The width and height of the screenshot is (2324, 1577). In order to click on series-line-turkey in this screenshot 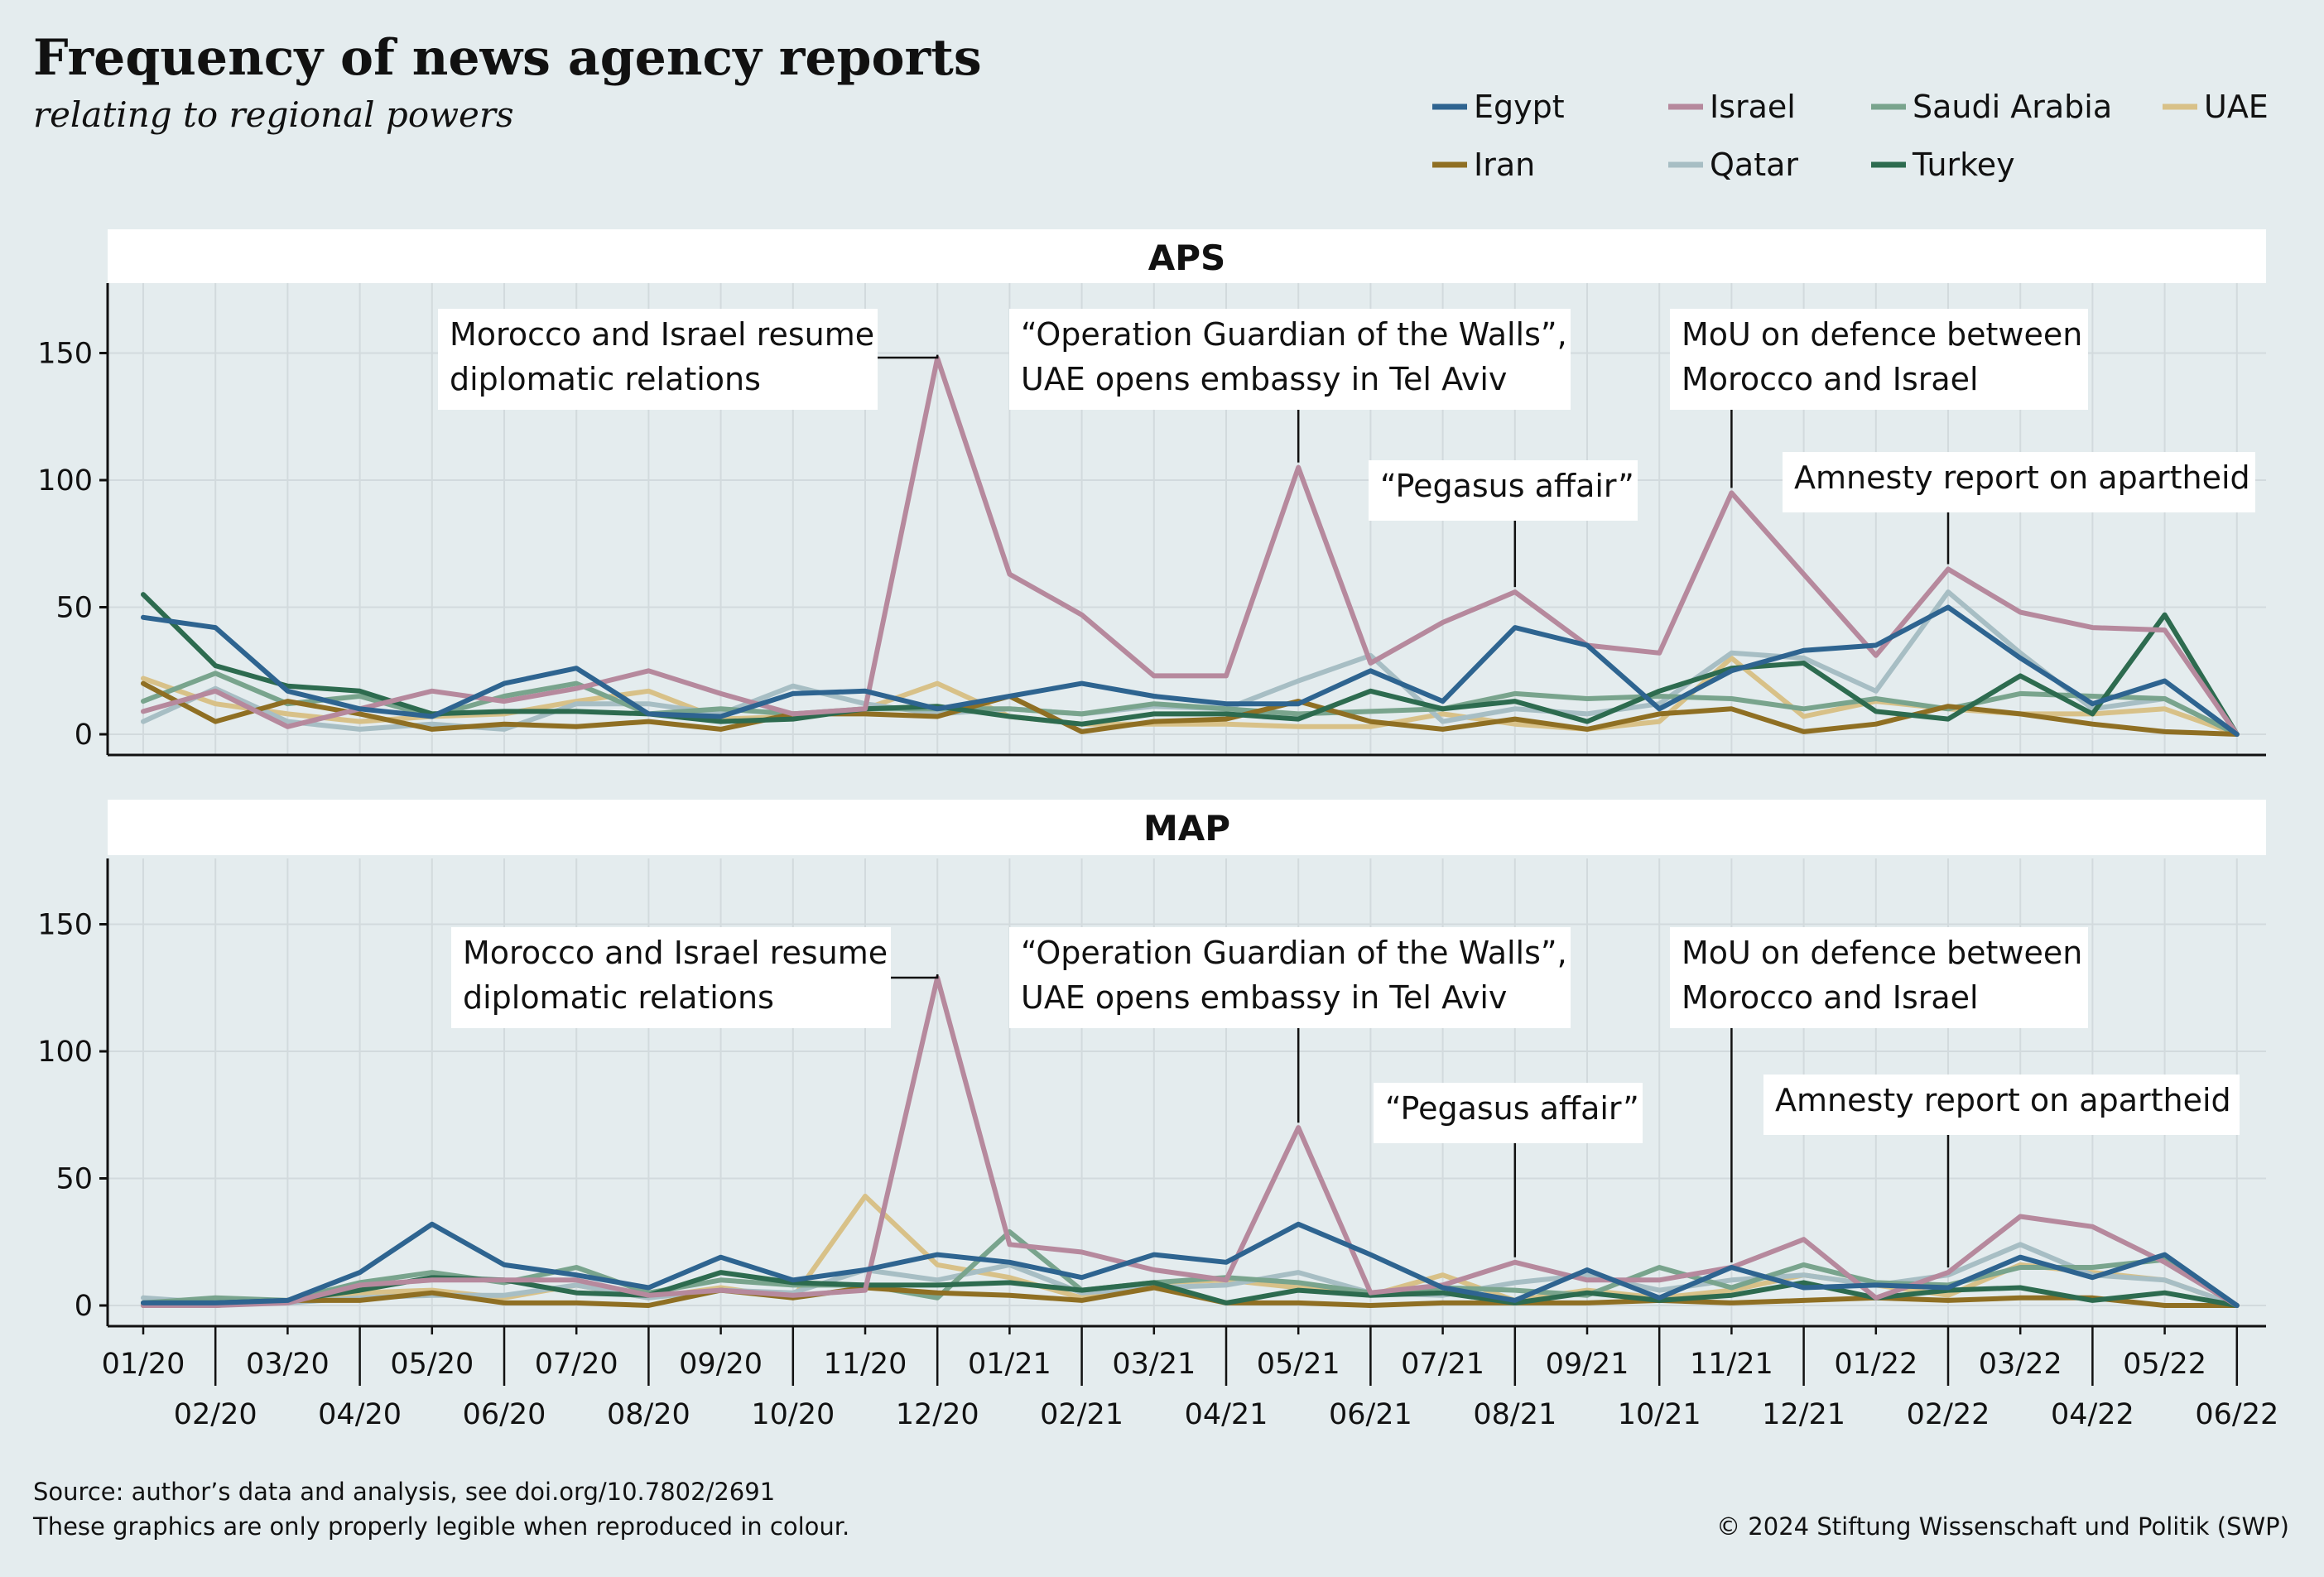, I will do `click(1190, 664)`.